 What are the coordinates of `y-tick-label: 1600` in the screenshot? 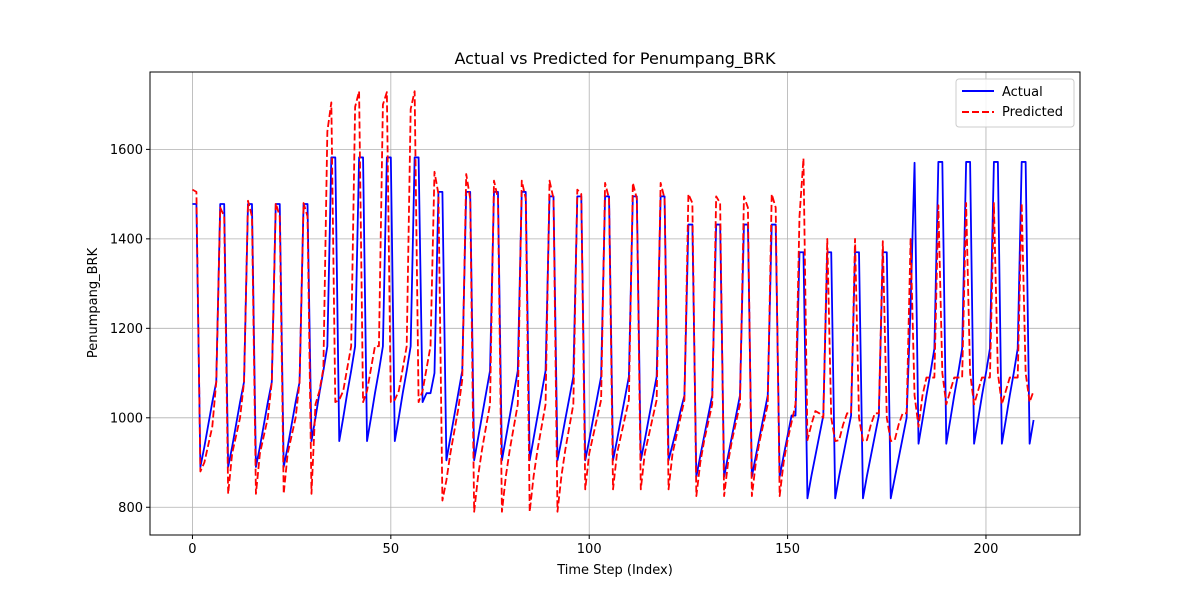 It's located at (126, 150).